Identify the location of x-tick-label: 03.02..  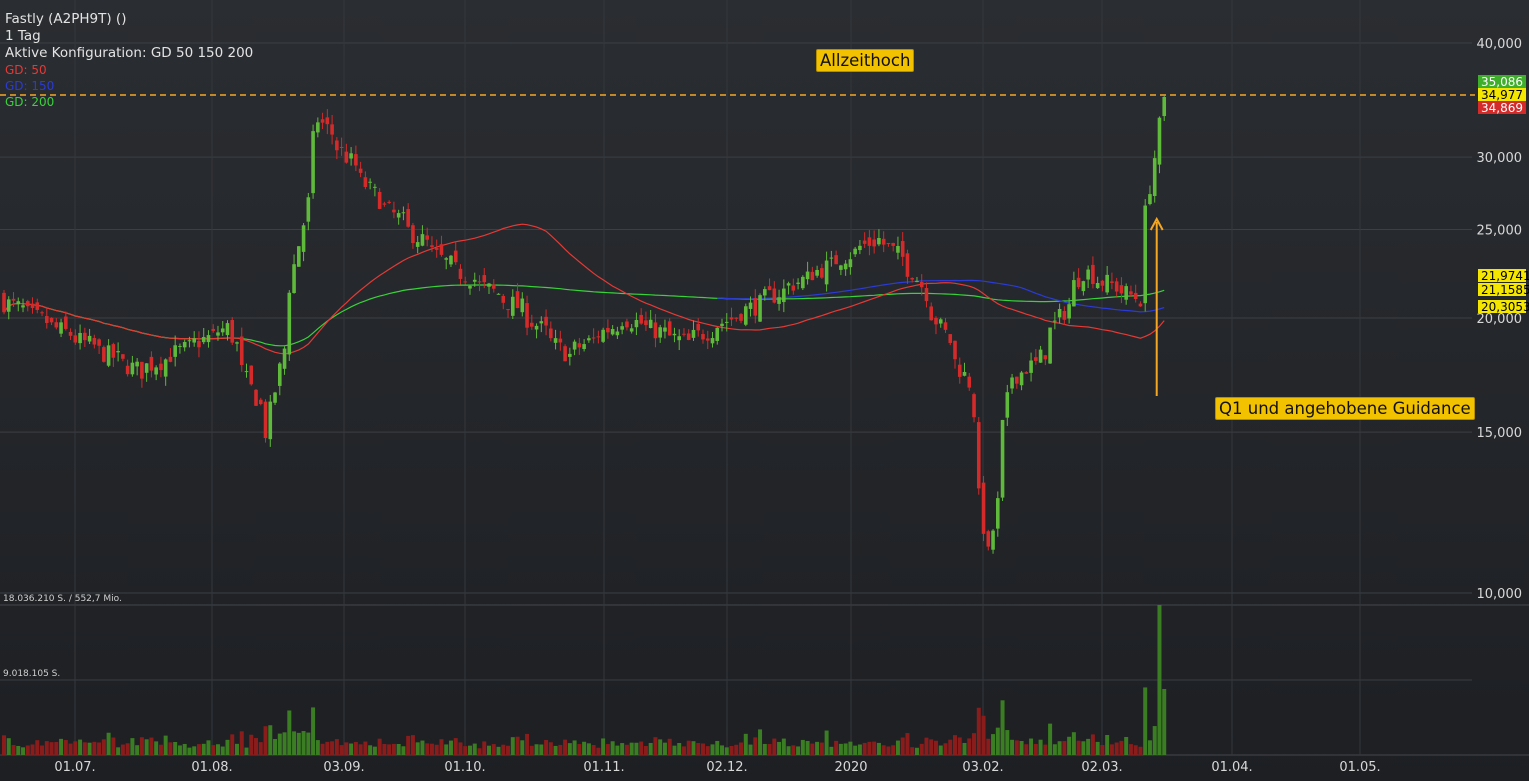
(982, 767).